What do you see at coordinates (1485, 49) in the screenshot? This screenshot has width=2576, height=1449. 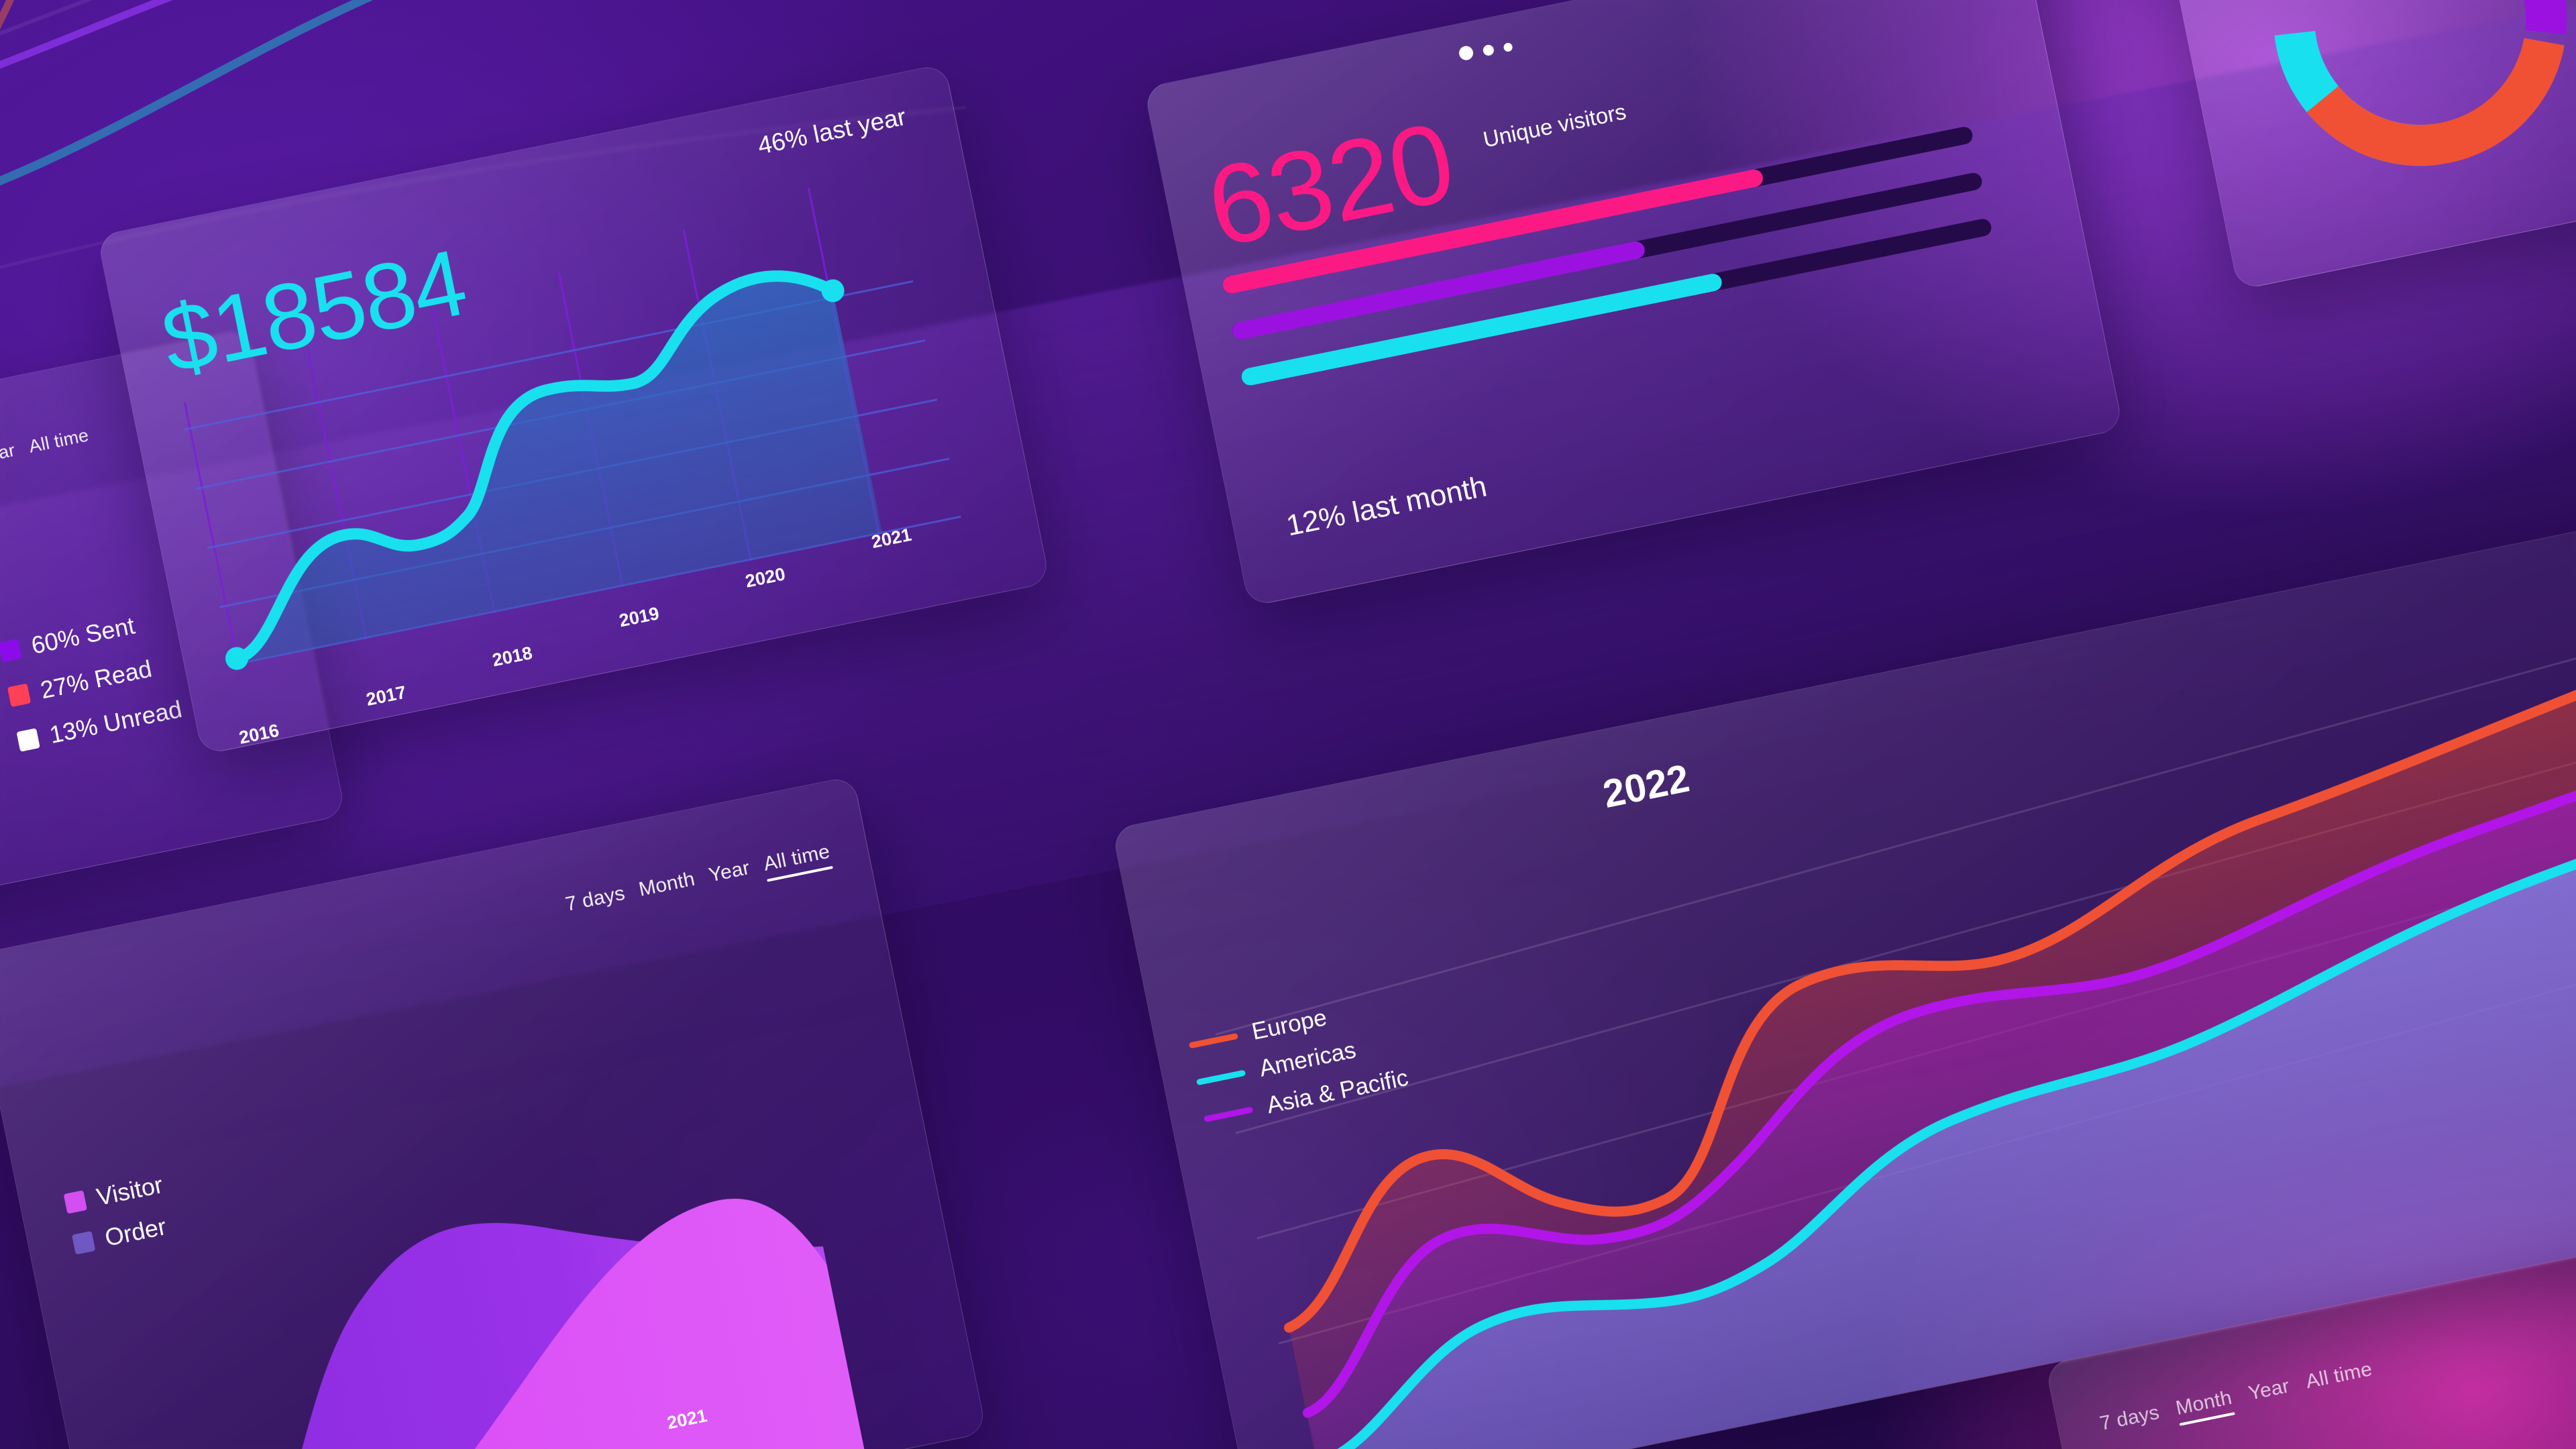 I see `more-horizontal-icon` at bounding box center [1485, 49].